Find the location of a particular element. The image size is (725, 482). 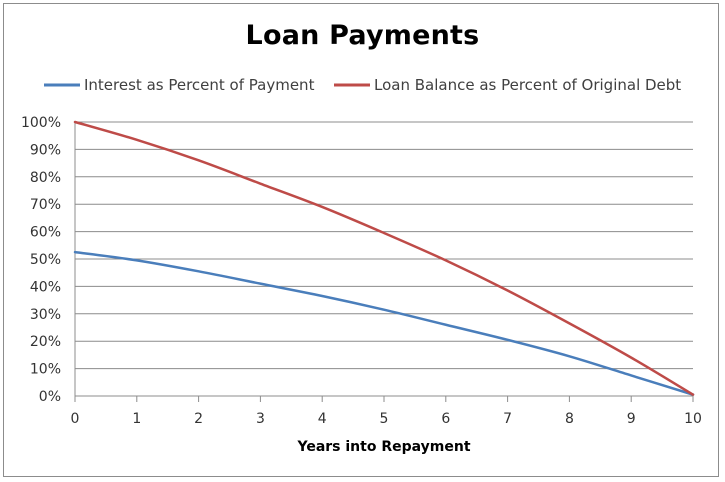

x-tick-label: 7 is located at coordinates (507, 419).